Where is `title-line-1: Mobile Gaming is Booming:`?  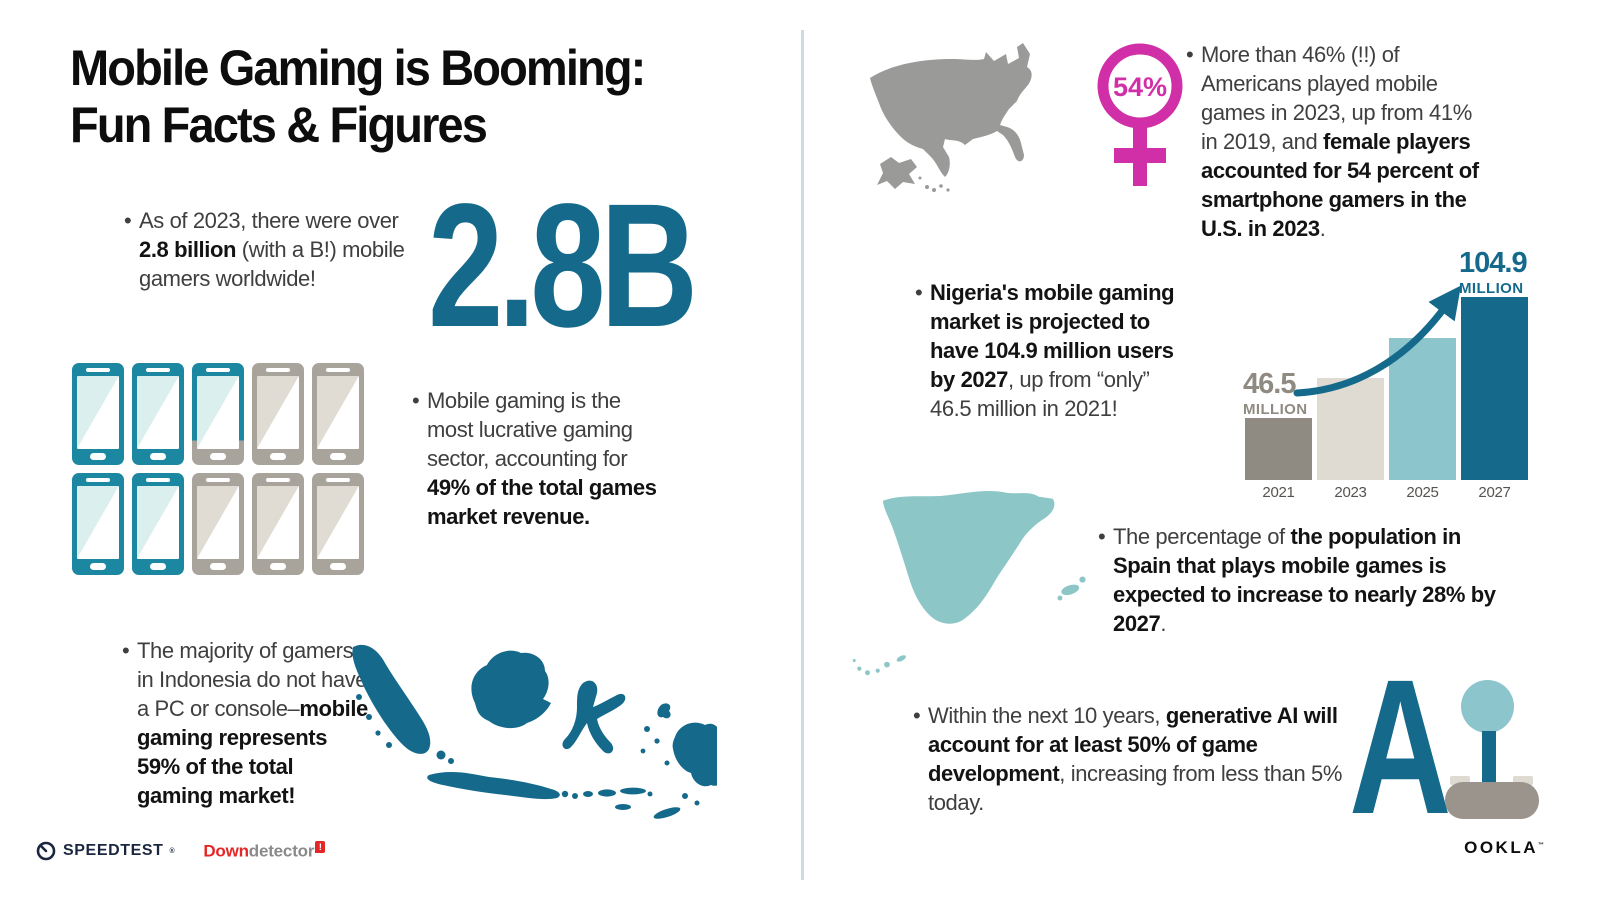 title-line-1: Mobile Gaming is Booming: is located at coordinates (358, 68).